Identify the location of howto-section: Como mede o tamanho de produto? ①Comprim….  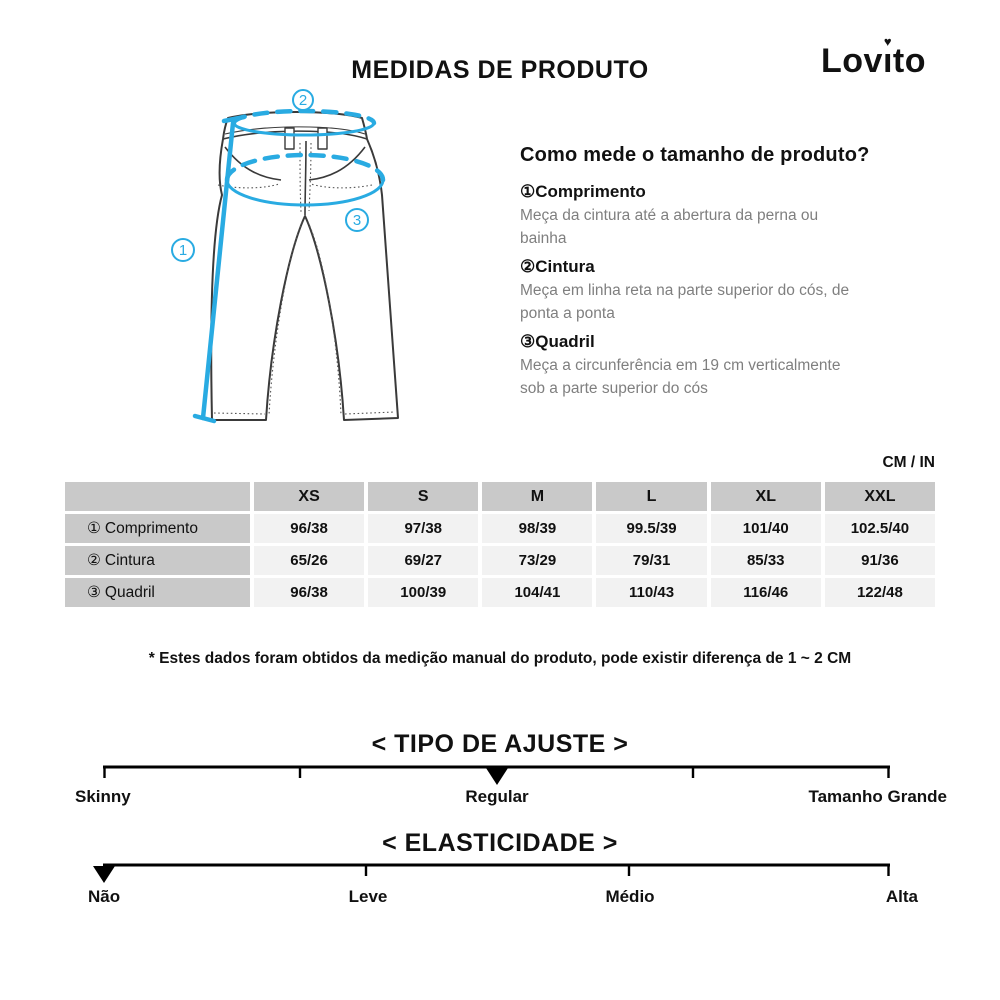
(732, 272).